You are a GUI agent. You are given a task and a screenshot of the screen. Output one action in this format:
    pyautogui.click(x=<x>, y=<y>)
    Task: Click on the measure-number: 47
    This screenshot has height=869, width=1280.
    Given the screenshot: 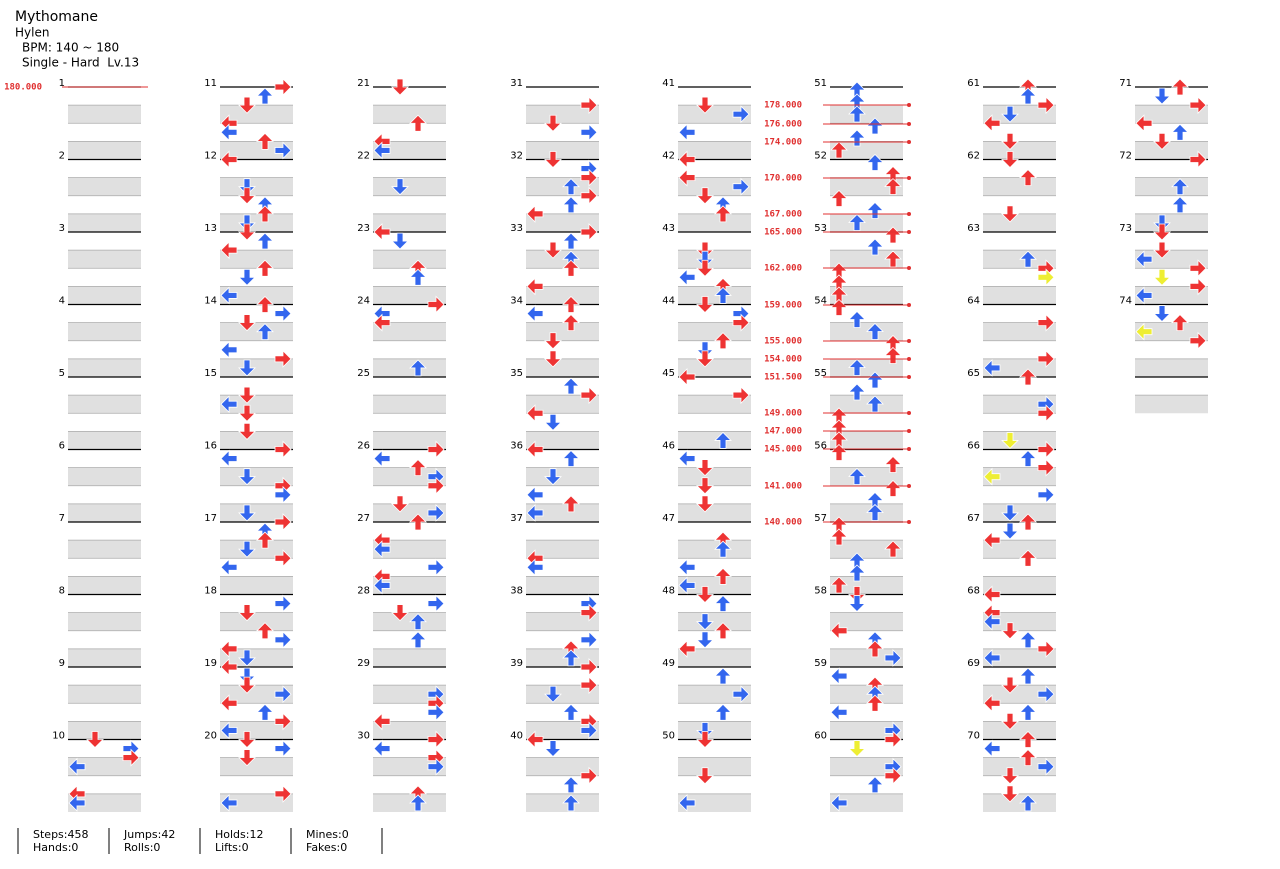 What is the action you would take?
    pyautogui.click(x=668, y=518)
    